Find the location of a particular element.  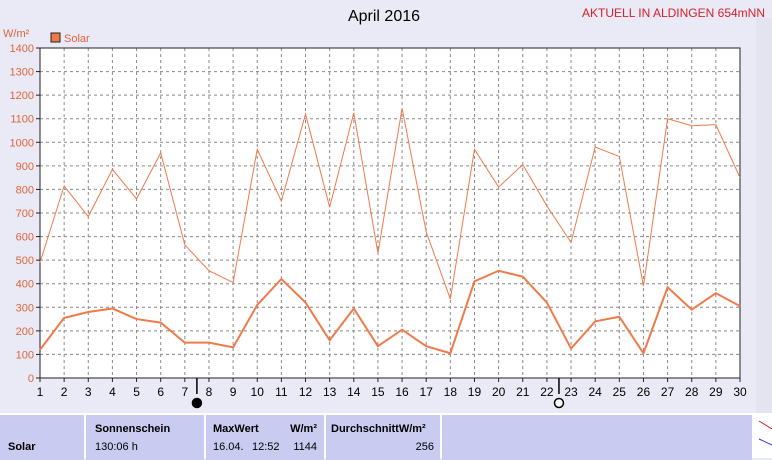

x-tick-label: 22 is located at coordinates (547, 392).